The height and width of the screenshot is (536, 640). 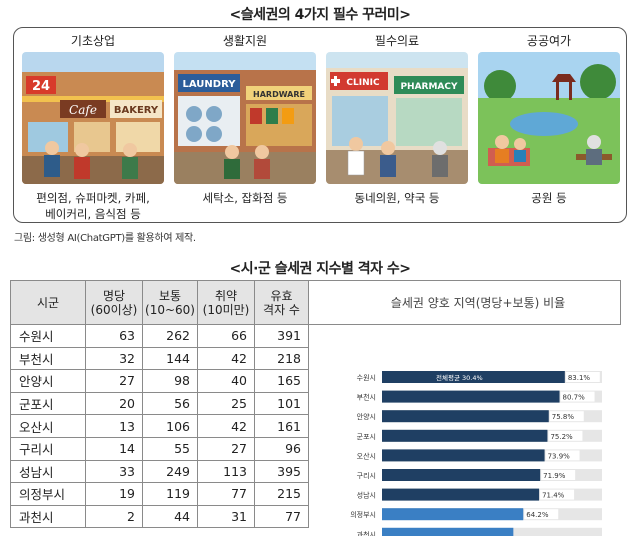 What do you see at coordinates (553, 496) in the screenshot?
I see `bar-value-label: 71.4%` at bounding box center [553, 496].